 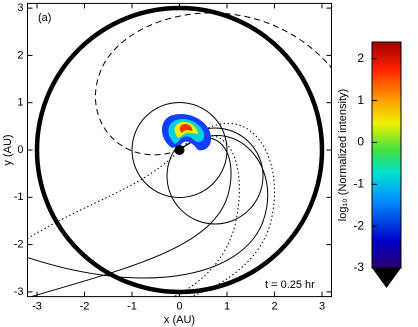 What do you see at coordinates (20, 103) in the screenshot?
I see `y-tick-label: 1` at bounding box center [20, 103].